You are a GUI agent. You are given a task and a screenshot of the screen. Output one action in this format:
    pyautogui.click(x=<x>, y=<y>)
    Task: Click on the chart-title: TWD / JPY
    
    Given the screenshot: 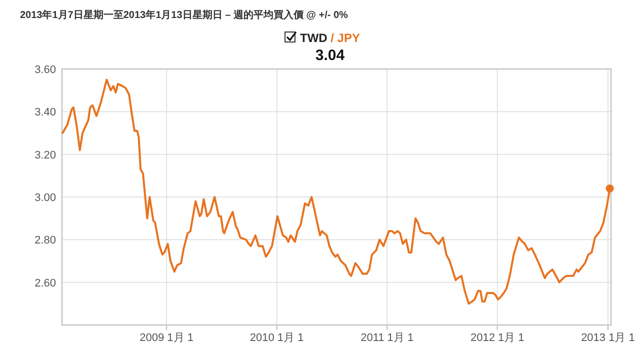 What is the action you would take?
    pyautogui.click(x=330, y=38)
    